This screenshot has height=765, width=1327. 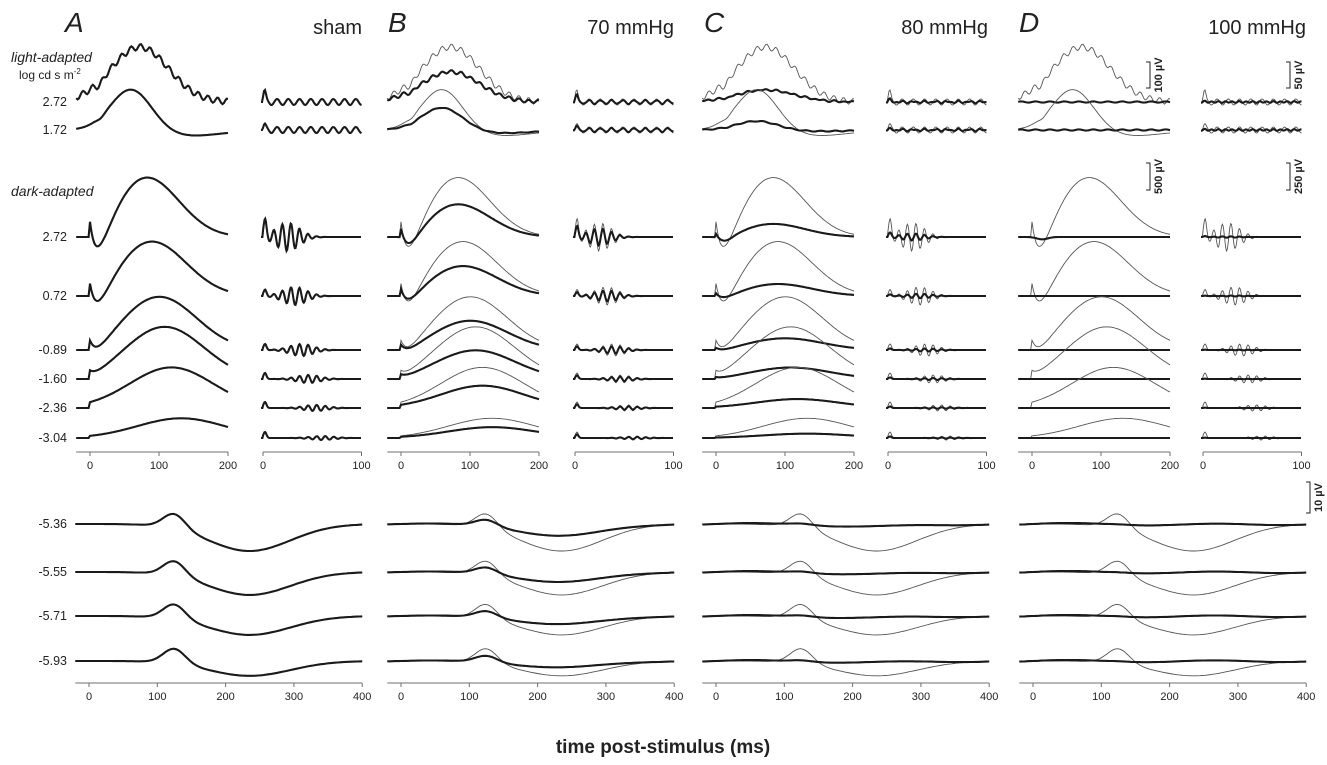 What do you see at coordinates (537, 697) in the screenshot?
I see `70-mmhg-scotopic-tick-label: 200` at bounding box center [537, 697].